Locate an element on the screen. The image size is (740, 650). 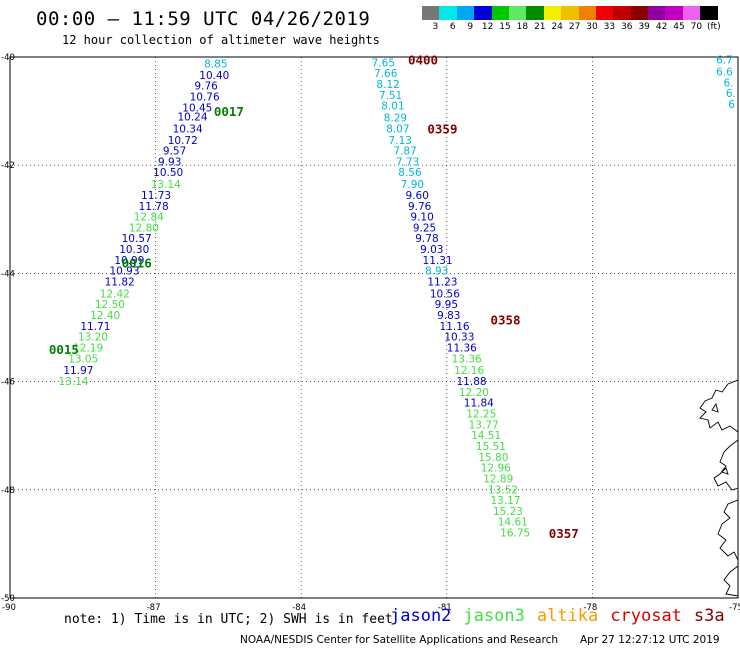
wave-height-value: 7.51 is located at coordinates (390, 96).